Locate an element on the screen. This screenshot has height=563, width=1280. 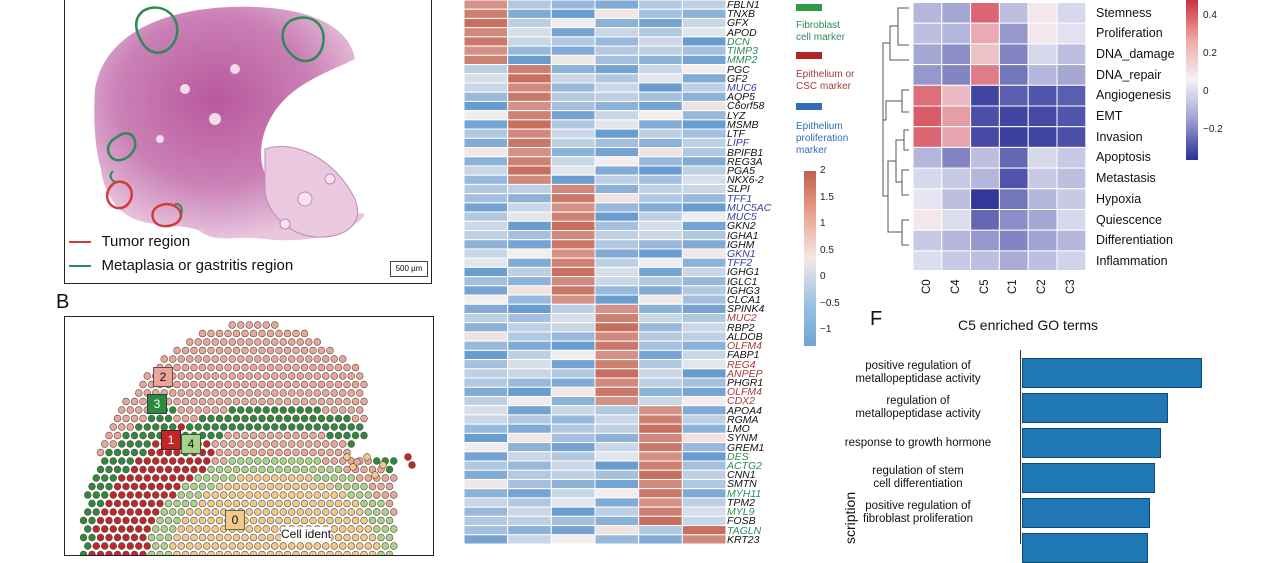
gene-label: C6orf58 is located at coordinates (746, 106).